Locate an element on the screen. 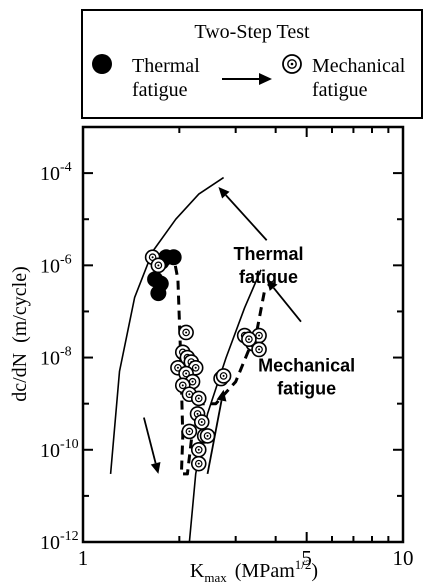 The width and height of the screenshot is (429, 582). legend-label-thermal-1: Thermal is located at coordinates (166, 66).